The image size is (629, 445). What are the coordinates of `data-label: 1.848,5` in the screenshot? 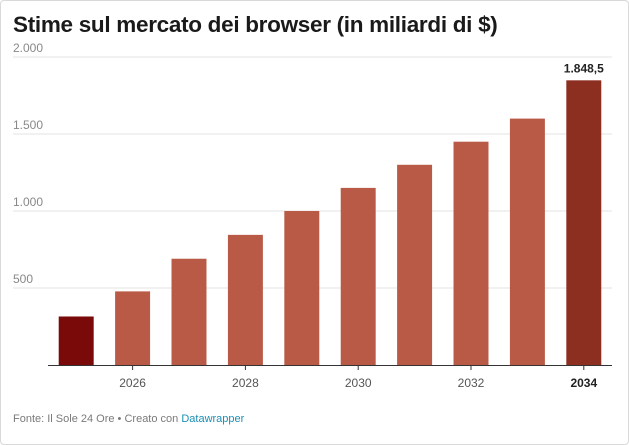 It's located at (584, 68).